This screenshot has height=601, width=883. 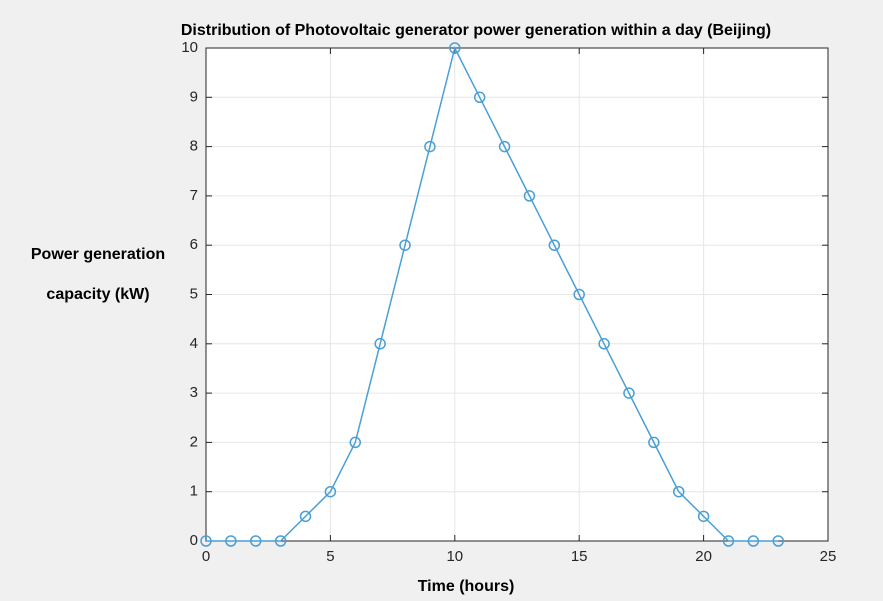 I want to click on y-tick-label: 1, so click(x=194, y=491).